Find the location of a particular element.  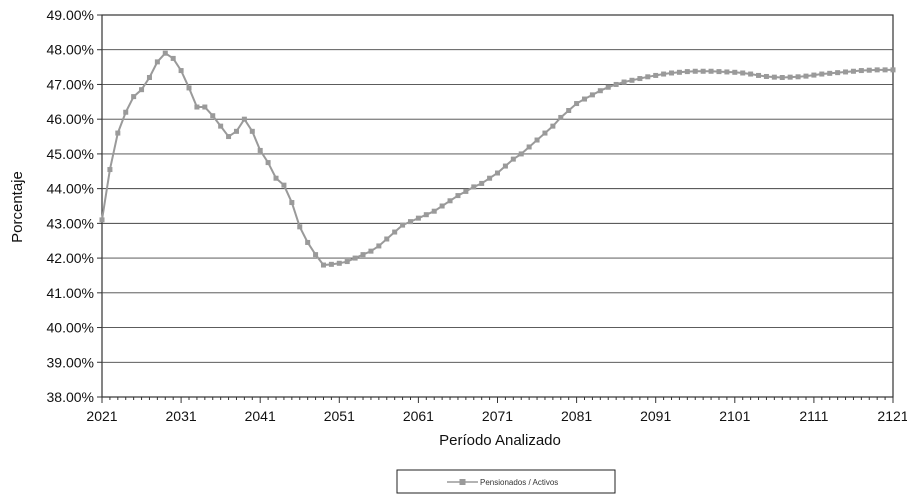

x-tick-label: 2091 is located at coordinates (655, 416).